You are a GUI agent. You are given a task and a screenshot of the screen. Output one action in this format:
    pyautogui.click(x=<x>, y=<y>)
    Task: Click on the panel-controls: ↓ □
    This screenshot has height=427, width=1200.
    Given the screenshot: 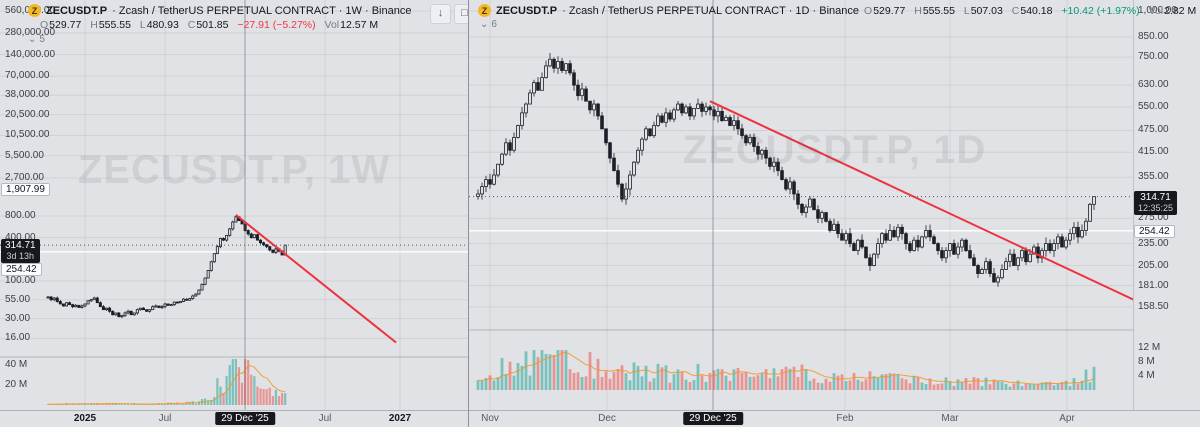 What is the action you would take?
    pyautogui.click(x=449, y=14)
    